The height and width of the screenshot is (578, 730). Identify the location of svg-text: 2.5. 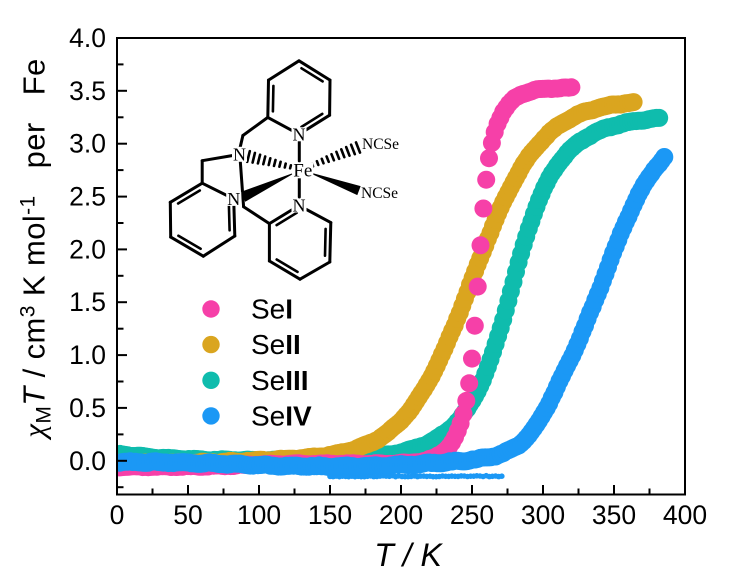
(87, 197).